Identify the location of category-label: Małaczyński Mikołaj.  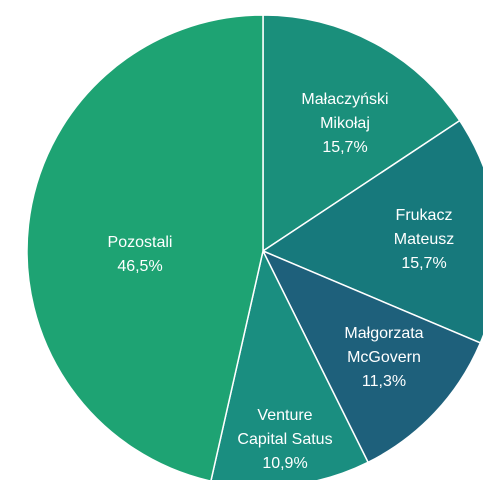
(345, 111).